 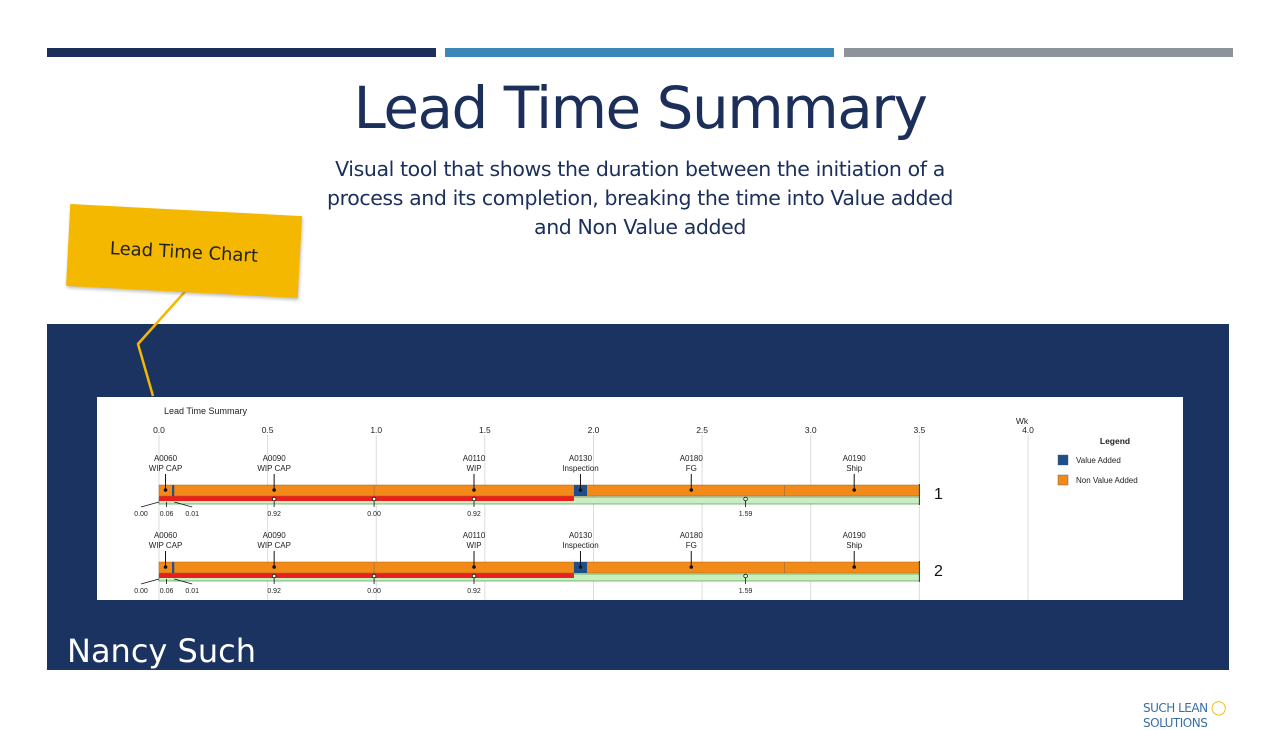 What do you see at coordinates (485, 430) in the screenshot?
I see `x-tick-label: 1.5` at bounding box center [485, 430].